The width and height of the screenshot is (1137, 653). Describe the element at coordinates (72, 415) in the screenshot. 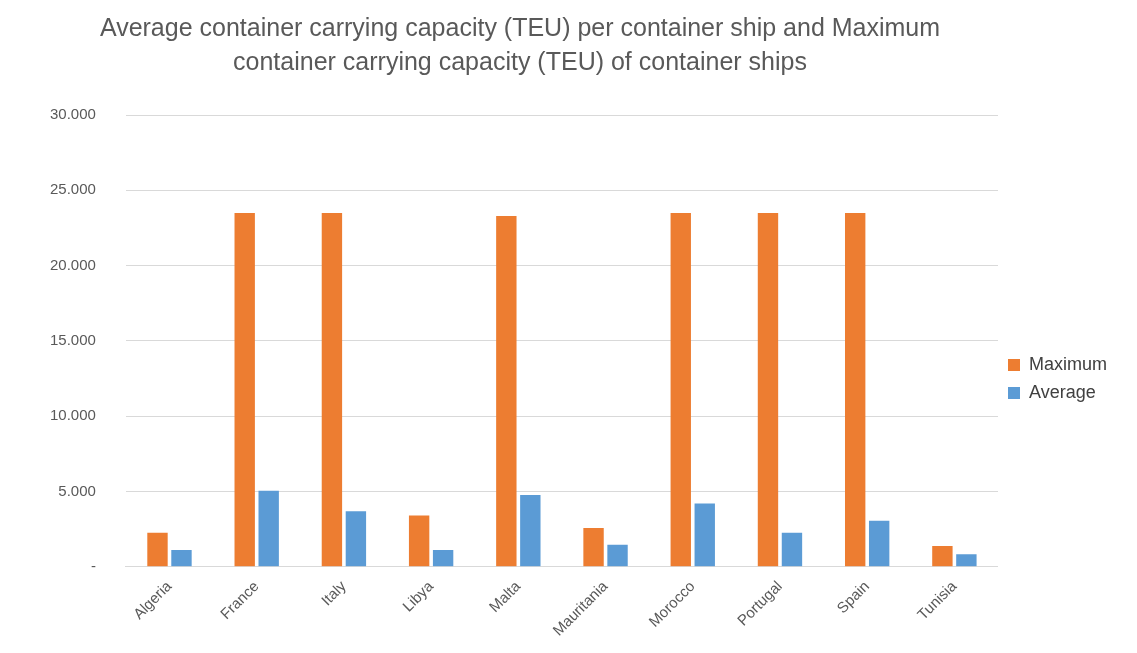

I see `y-tick-label: 10.000` at that location.